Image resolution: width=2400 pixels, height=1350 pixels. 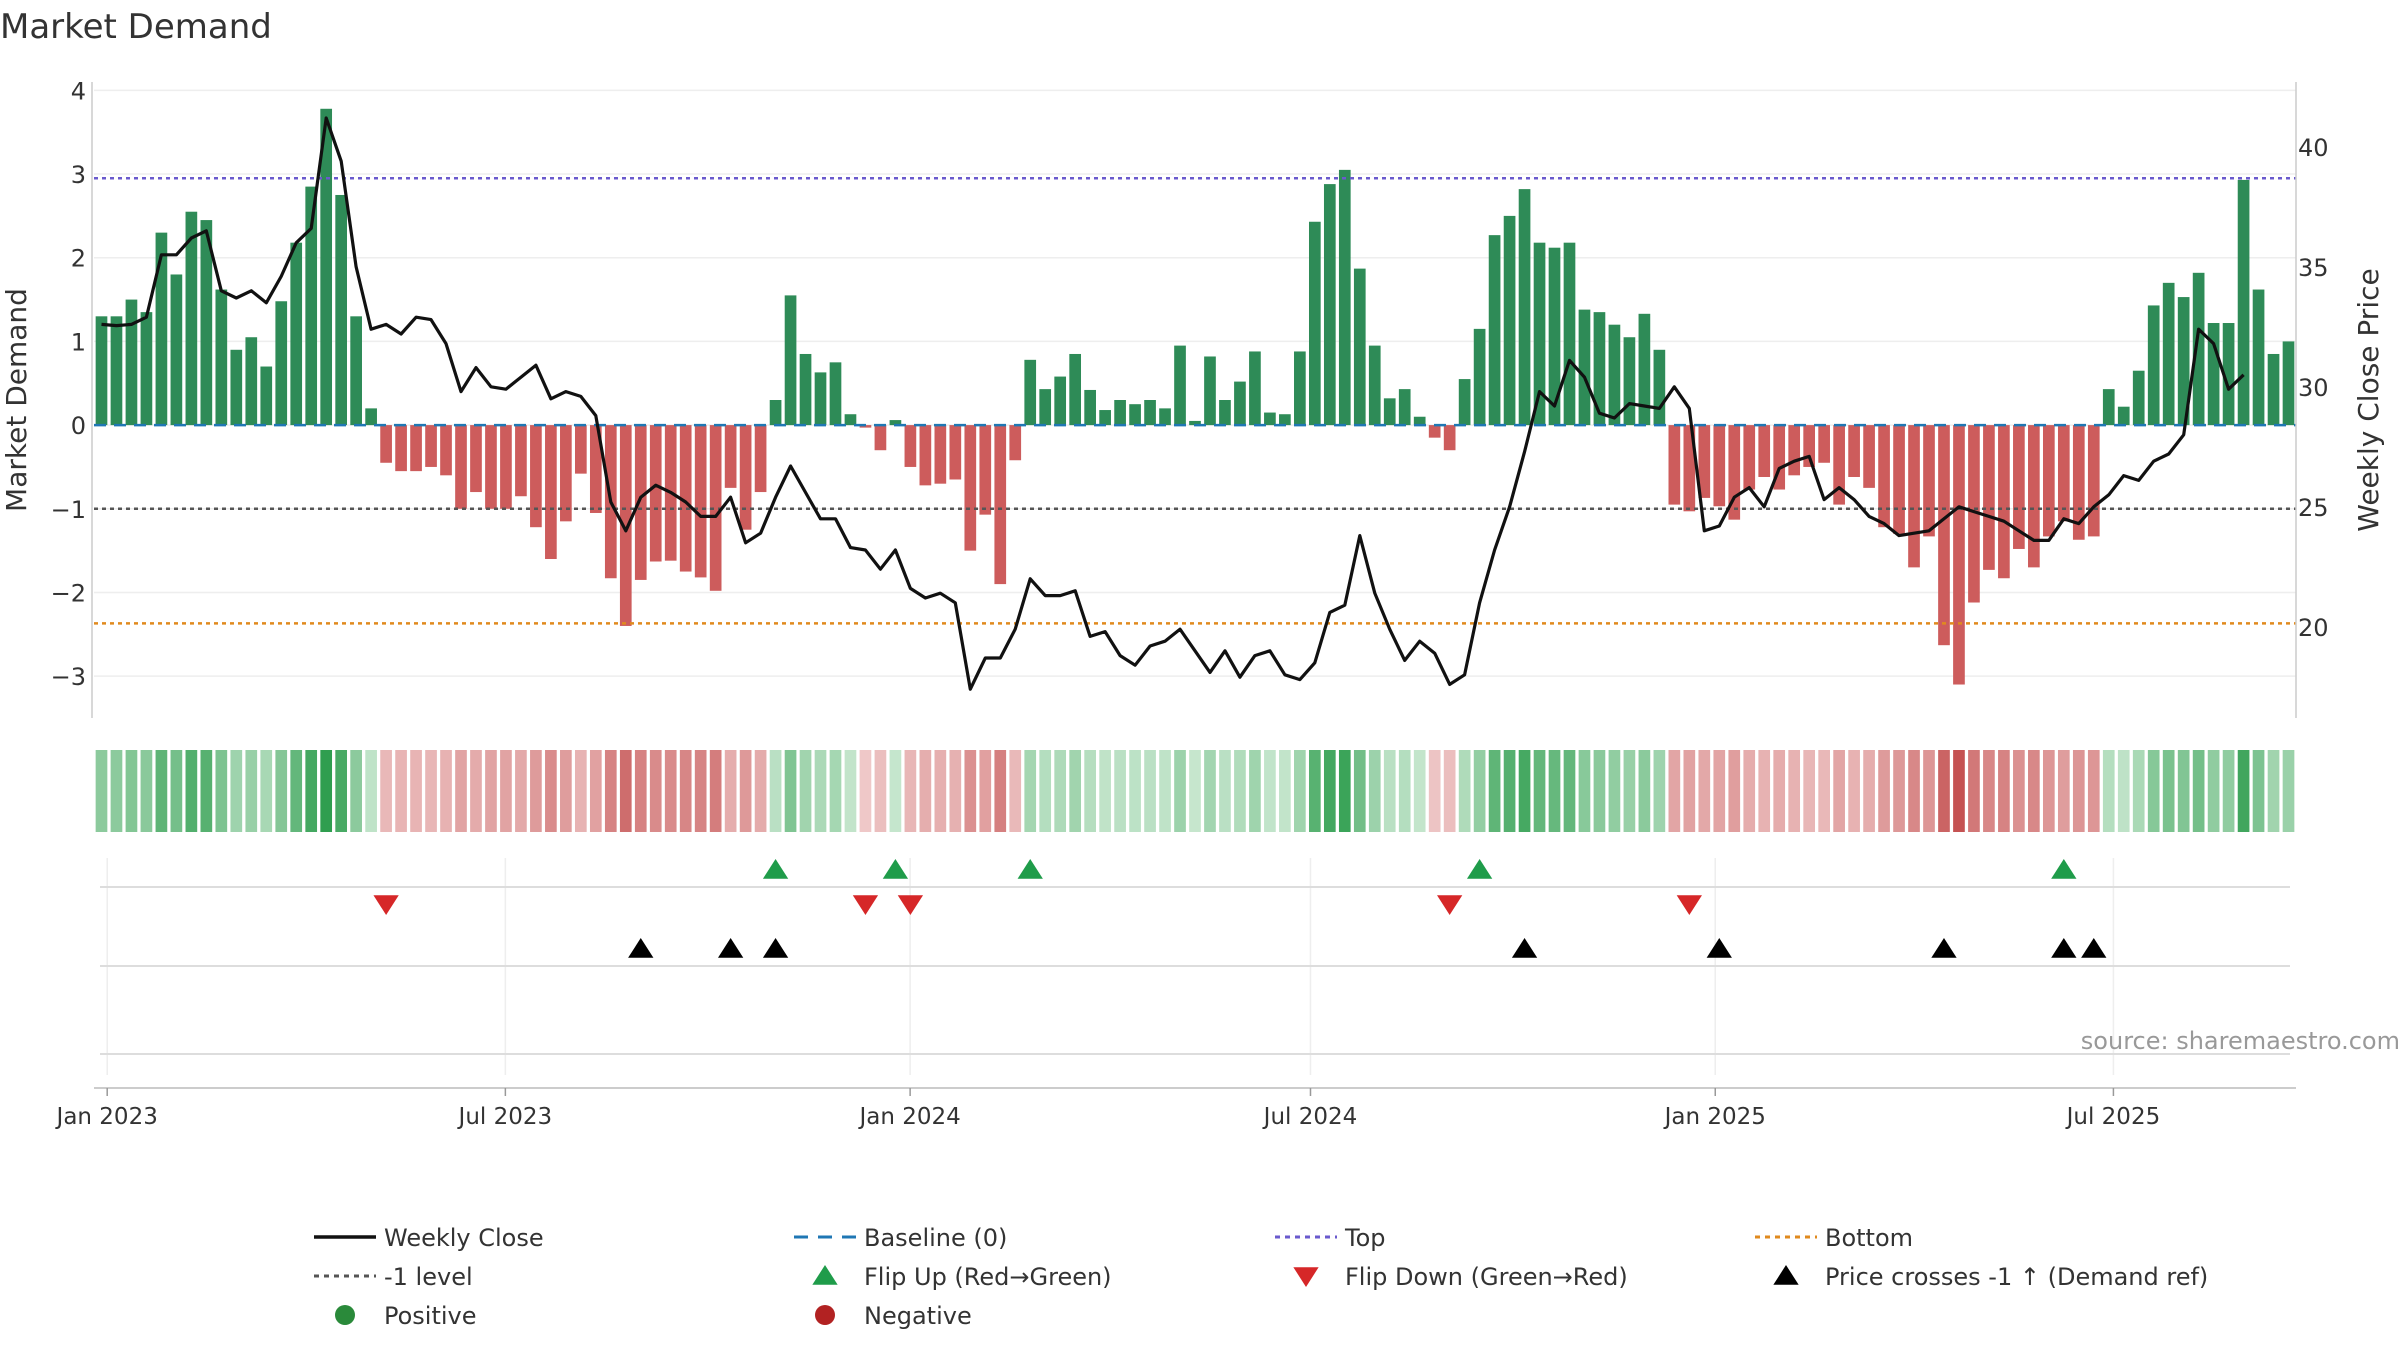 What do you see at coordinates (1869, 1238) in the screenshot?
I see `legend-label: Bottom` at bounding box center [1869, 1238].